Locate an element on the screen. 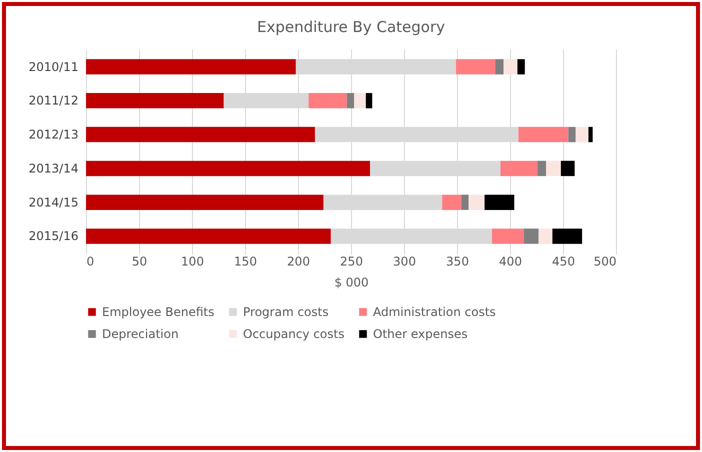  x-tick-label: 100 is located at coordinates (192, 261).